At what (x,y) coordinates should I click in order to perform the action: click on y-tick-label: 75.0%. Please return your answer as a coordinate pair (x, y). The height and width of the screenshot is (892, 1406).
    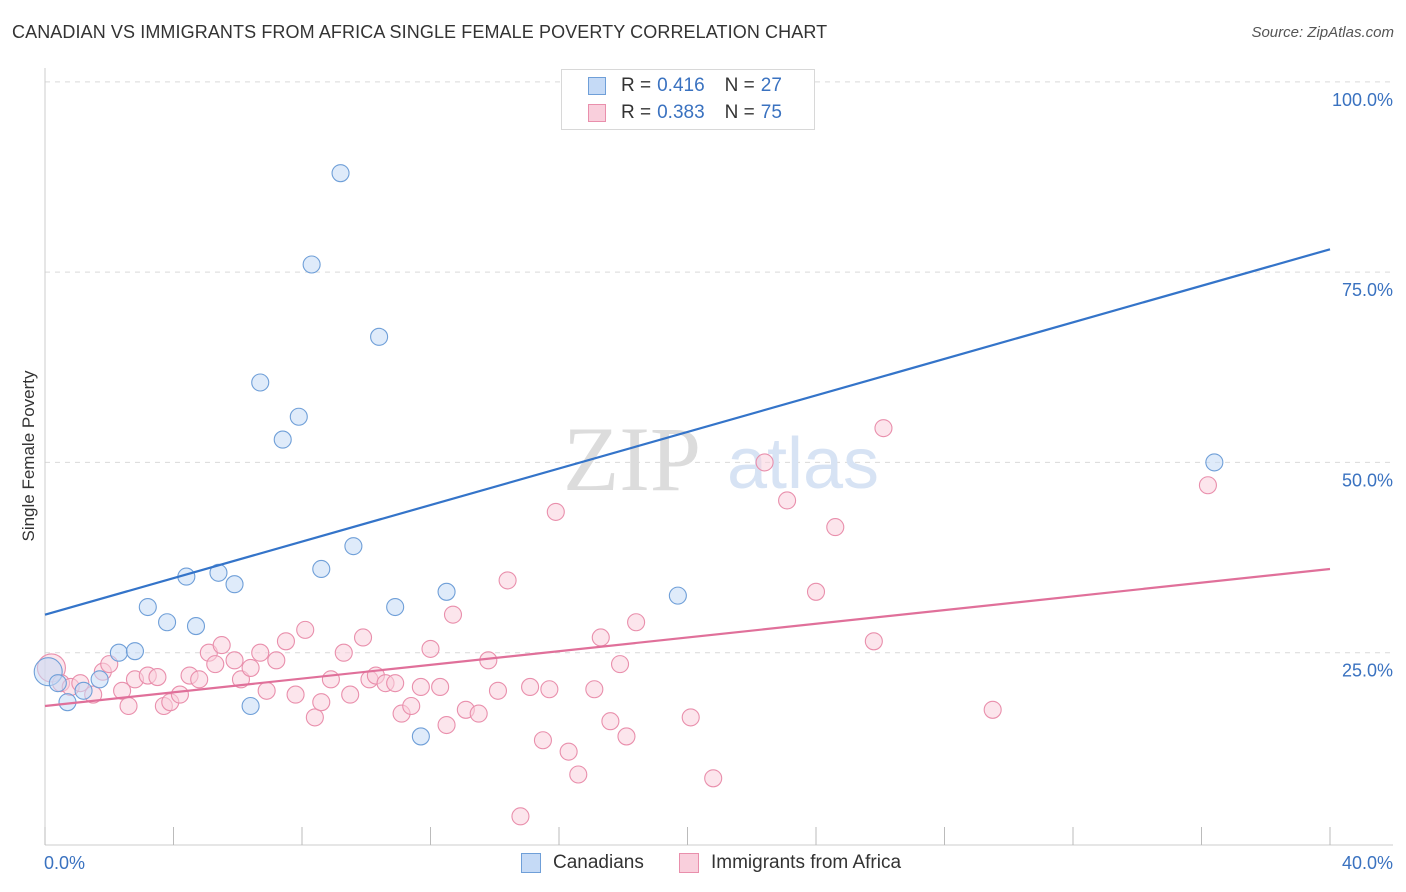
    Looking at the image, I should click on (1367, 290).